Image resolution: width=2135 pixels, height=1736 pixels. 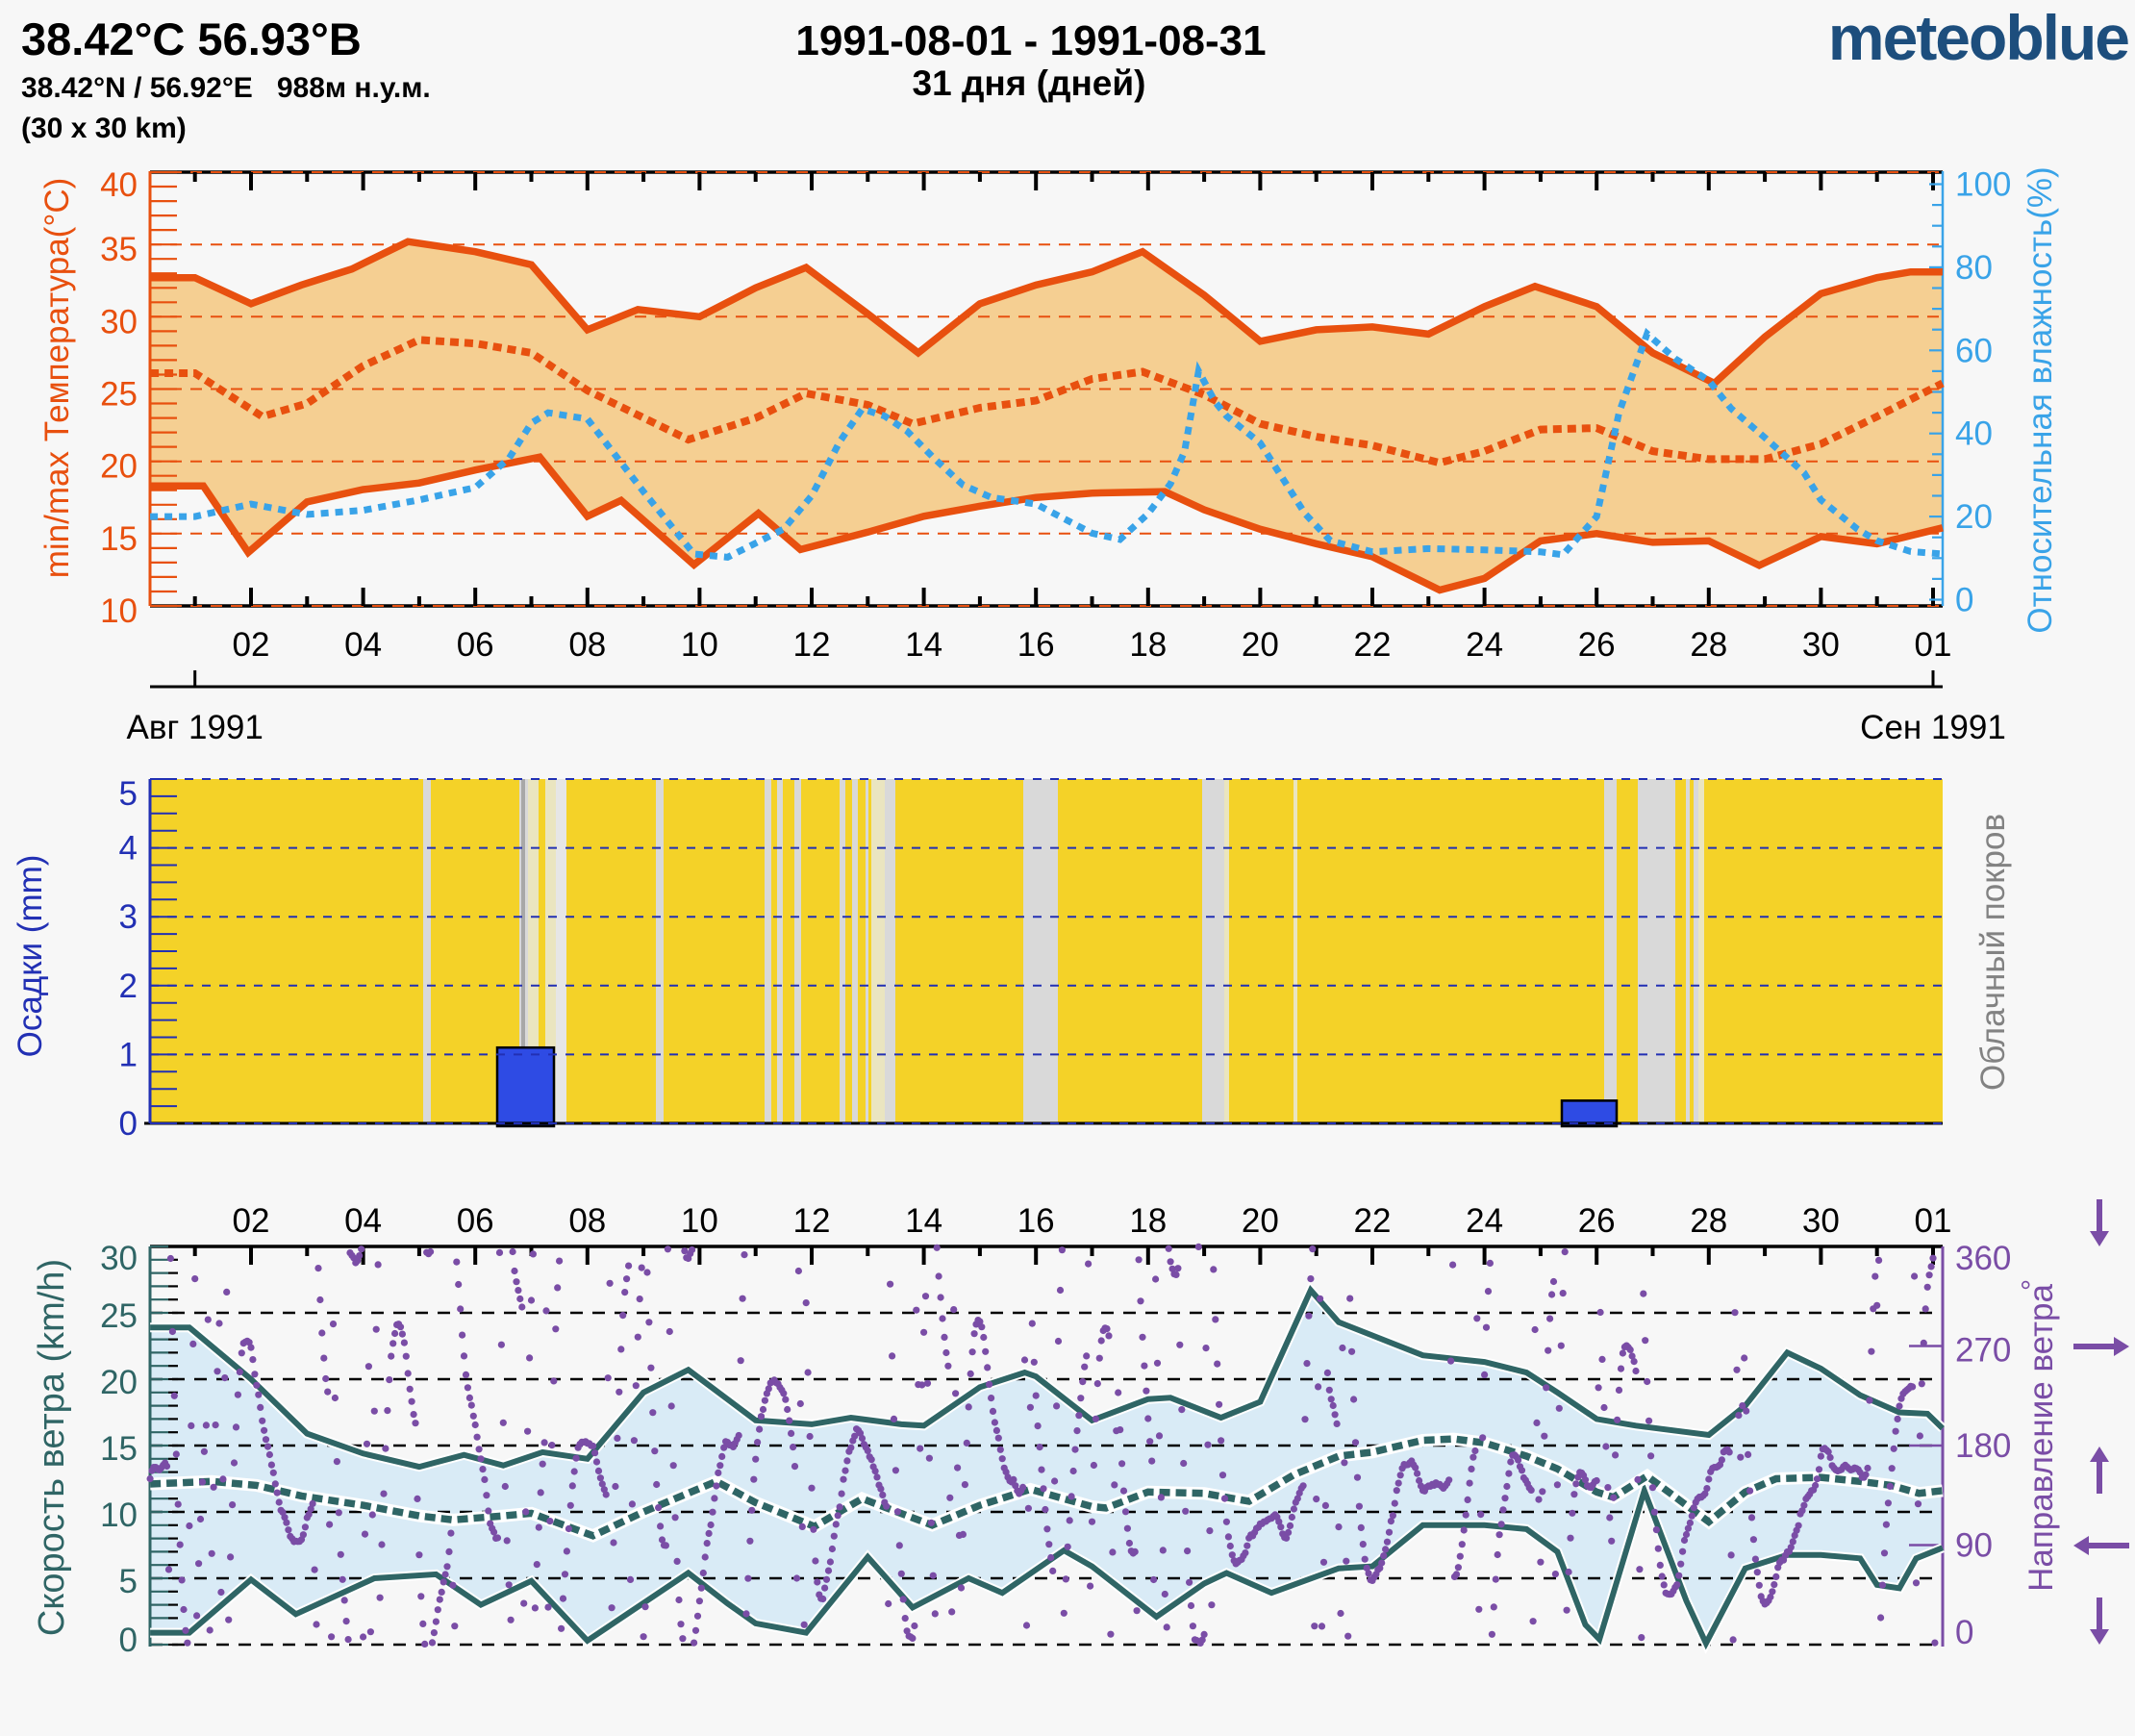 I want to click on svg-text: Осадки (mm), so click(x=30, y=956).